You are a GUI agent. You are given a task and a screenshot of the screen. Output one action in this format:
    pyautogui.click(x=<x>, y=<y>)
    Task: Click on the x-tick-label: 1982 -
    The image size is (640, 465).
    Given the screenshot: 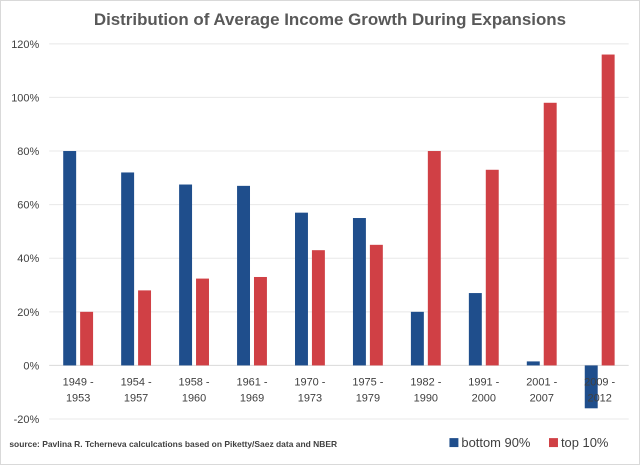 What is the action you would take?
    pyautogui.click(x=425, y=382)
    